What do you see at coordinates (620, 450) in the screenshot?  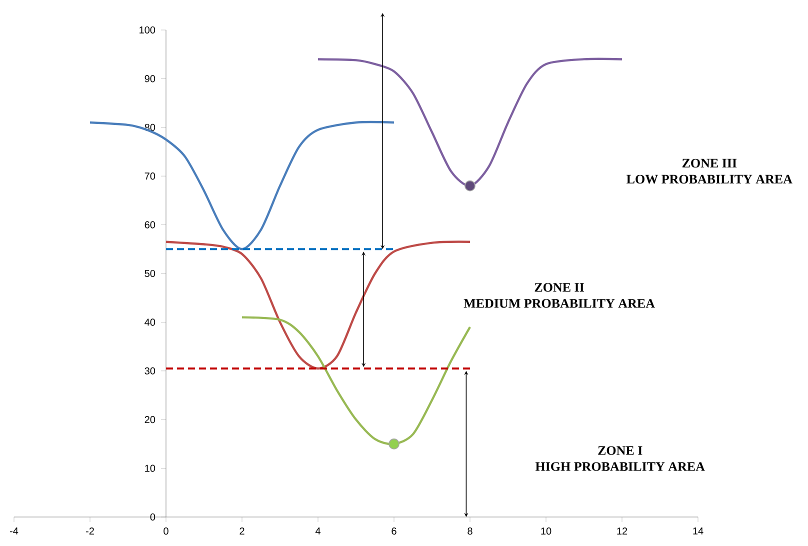 I see `annotation: ZONE I` at bounding box center [620, 450].